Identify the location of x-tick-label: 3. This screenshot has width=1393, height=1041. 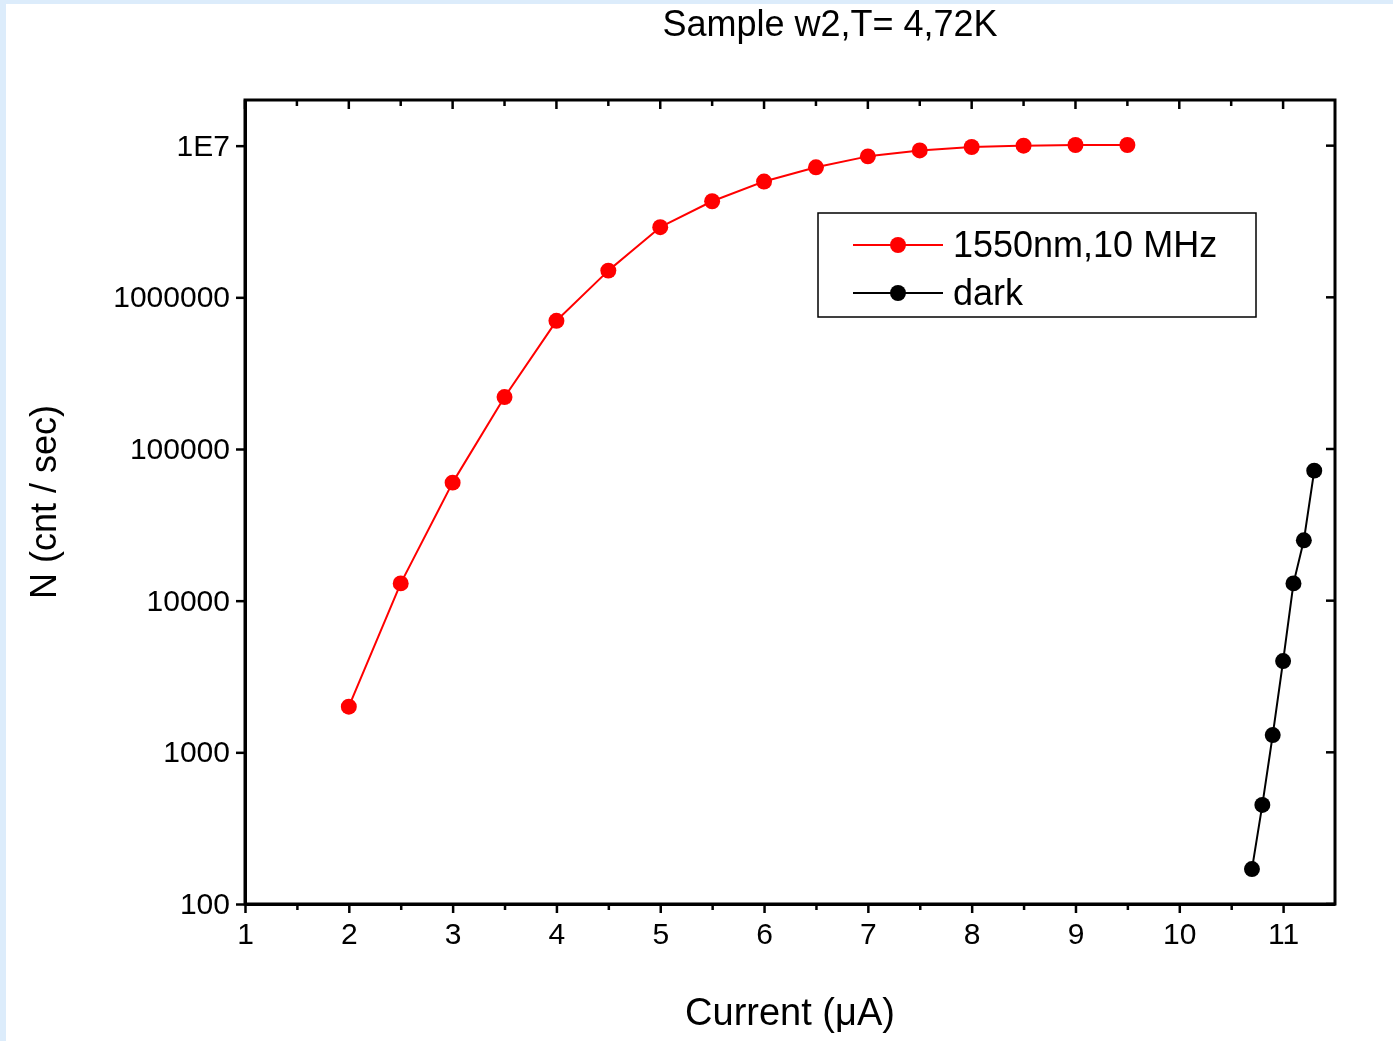
(453, 934).